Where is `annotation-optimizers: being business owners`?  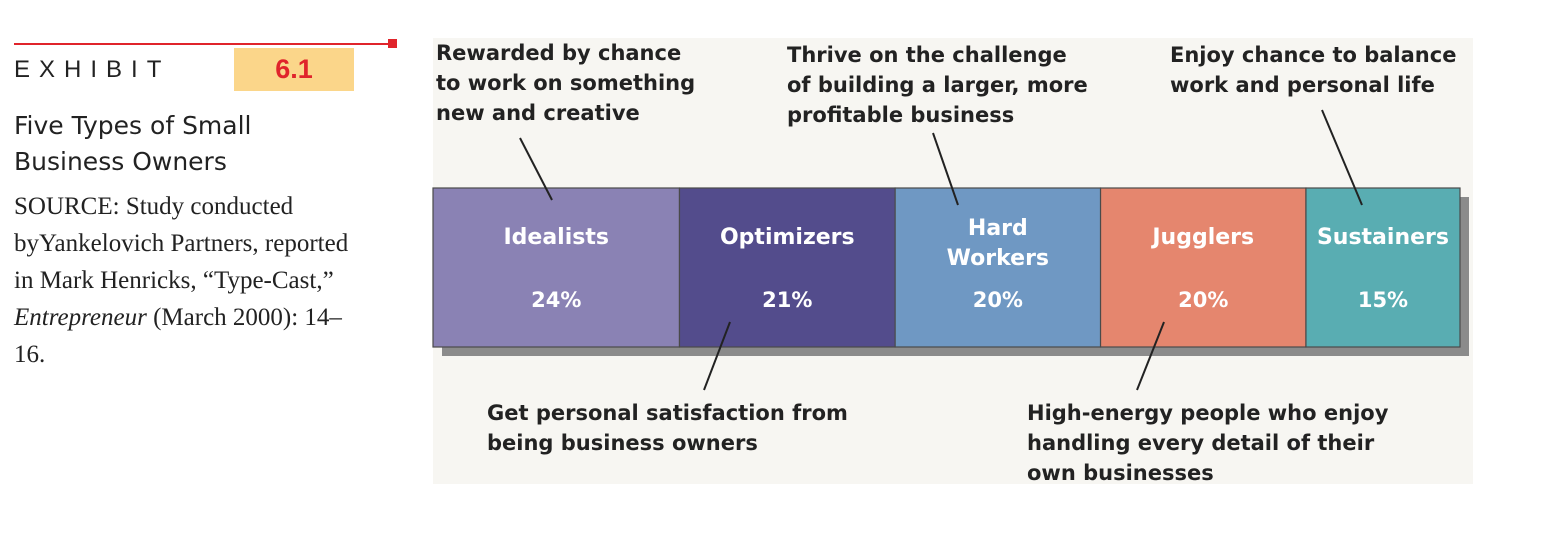 annotation-optimizers: being business owners is located at coordinates (622, 443).